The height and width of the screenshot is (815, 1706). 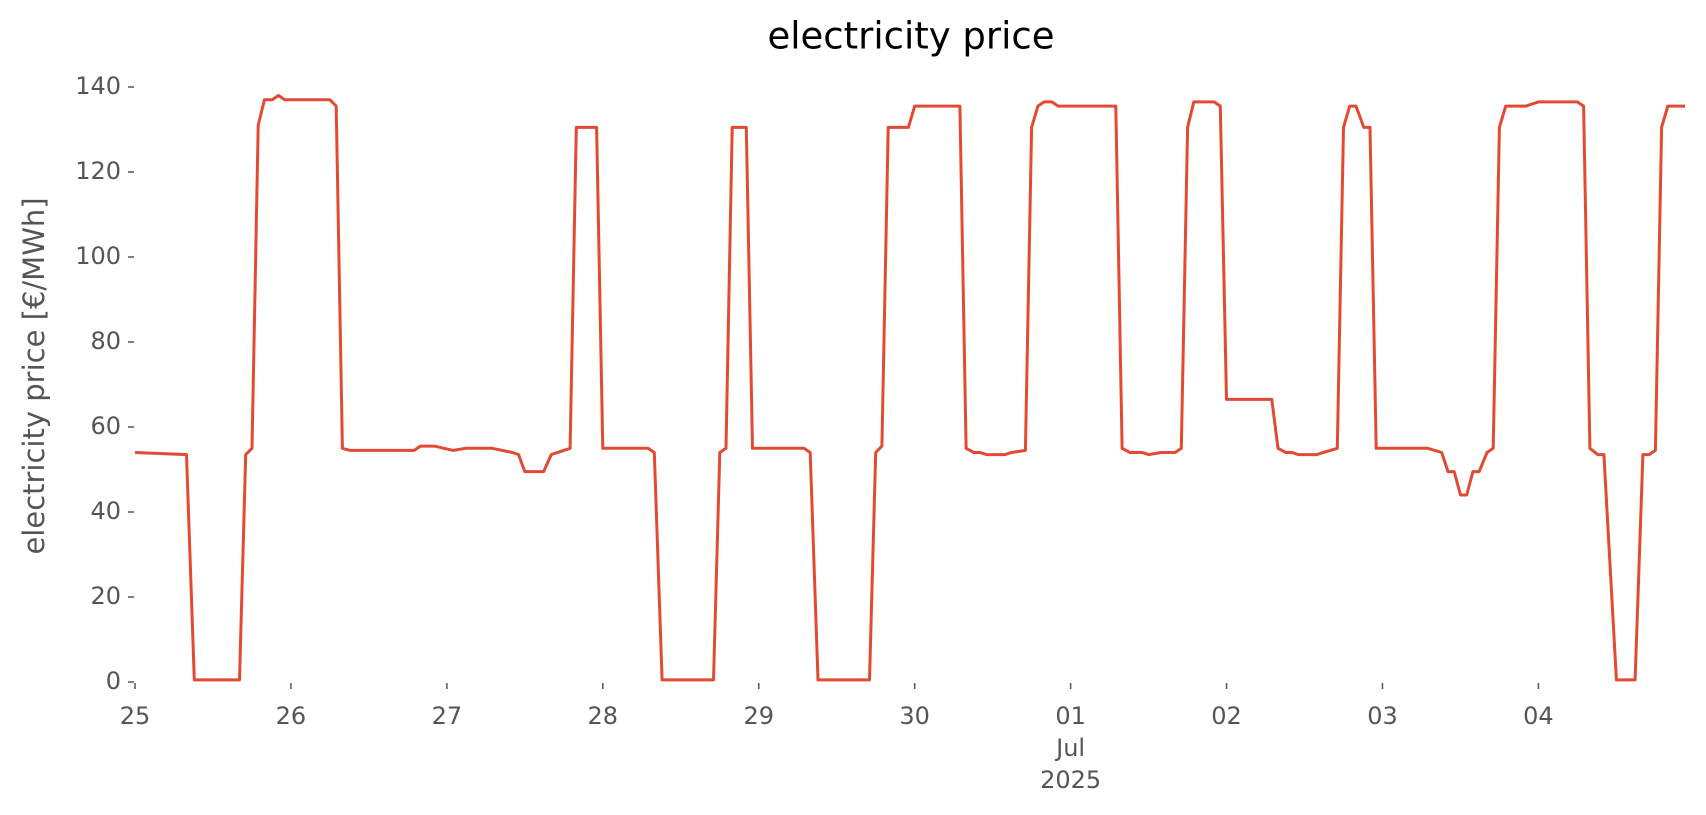 What do you see at coordinates (113, 681) in the screenshot?
I see `y-tick-label: 0` at bounding box center [113, 681].